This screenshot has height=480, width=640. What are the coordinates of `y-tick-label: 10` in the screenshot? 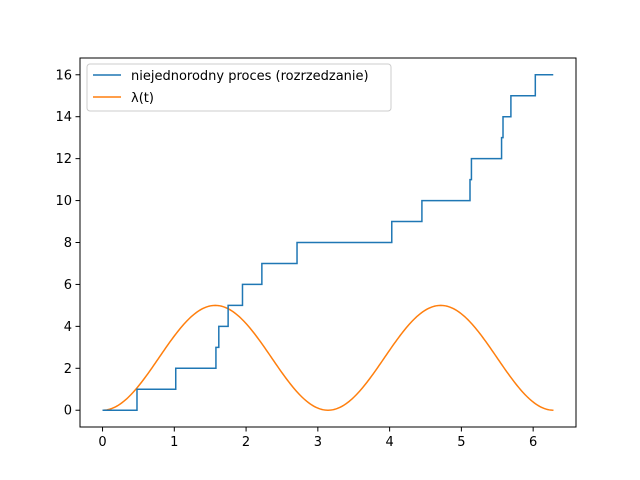 It's located at (63, 201).